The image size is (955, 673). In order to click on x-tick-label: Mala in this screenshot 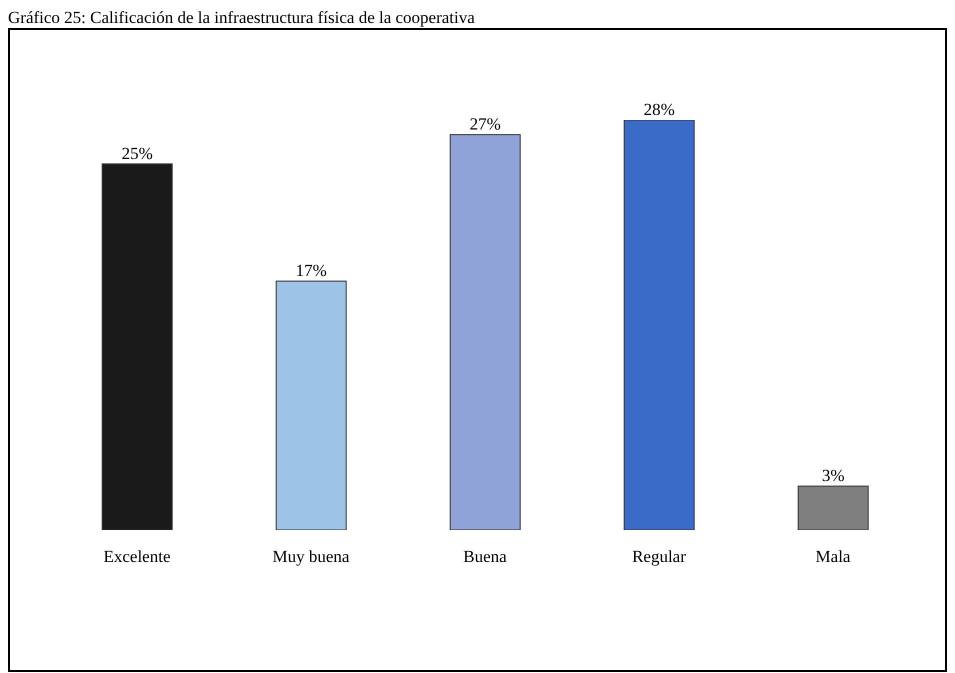, I will do `click(833, 556)`.